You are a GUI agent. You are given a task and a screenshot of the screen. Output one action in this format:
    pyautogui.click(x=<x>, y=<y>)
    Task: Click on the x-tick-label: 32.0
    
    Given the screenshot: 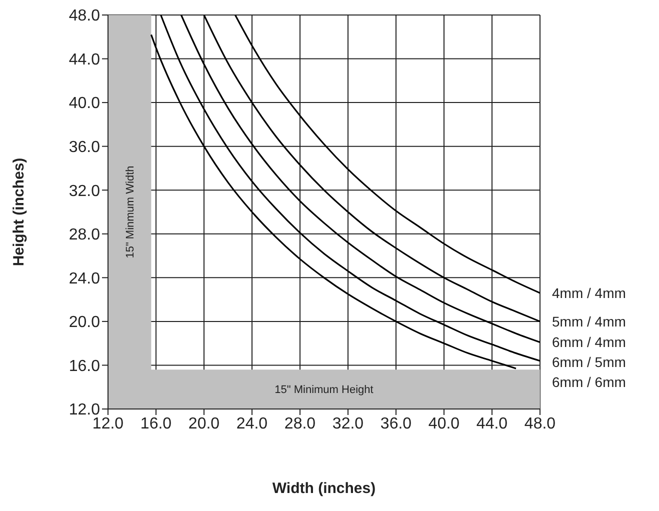 What is the action you would take?
    pyautogui.click(x=348, y=423)
    